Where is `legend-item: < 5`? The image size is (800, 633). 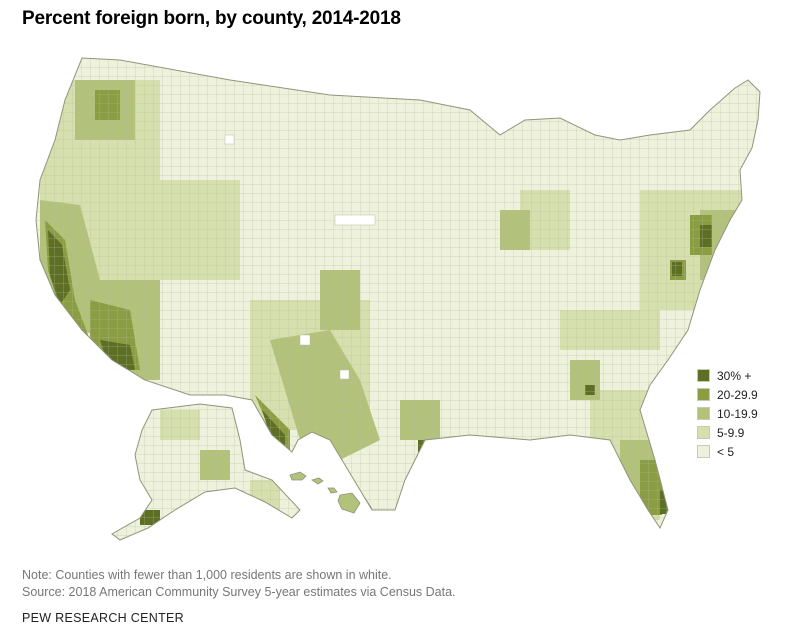
legend-item: < 5 is located at coordinates (727, 451).